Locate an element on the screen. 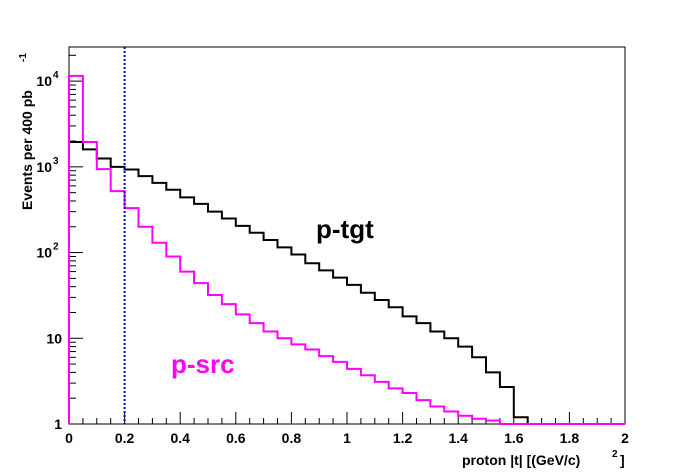  x-axis-label: proton |t| [(GeV/c) is located at coordinates (521, 460).